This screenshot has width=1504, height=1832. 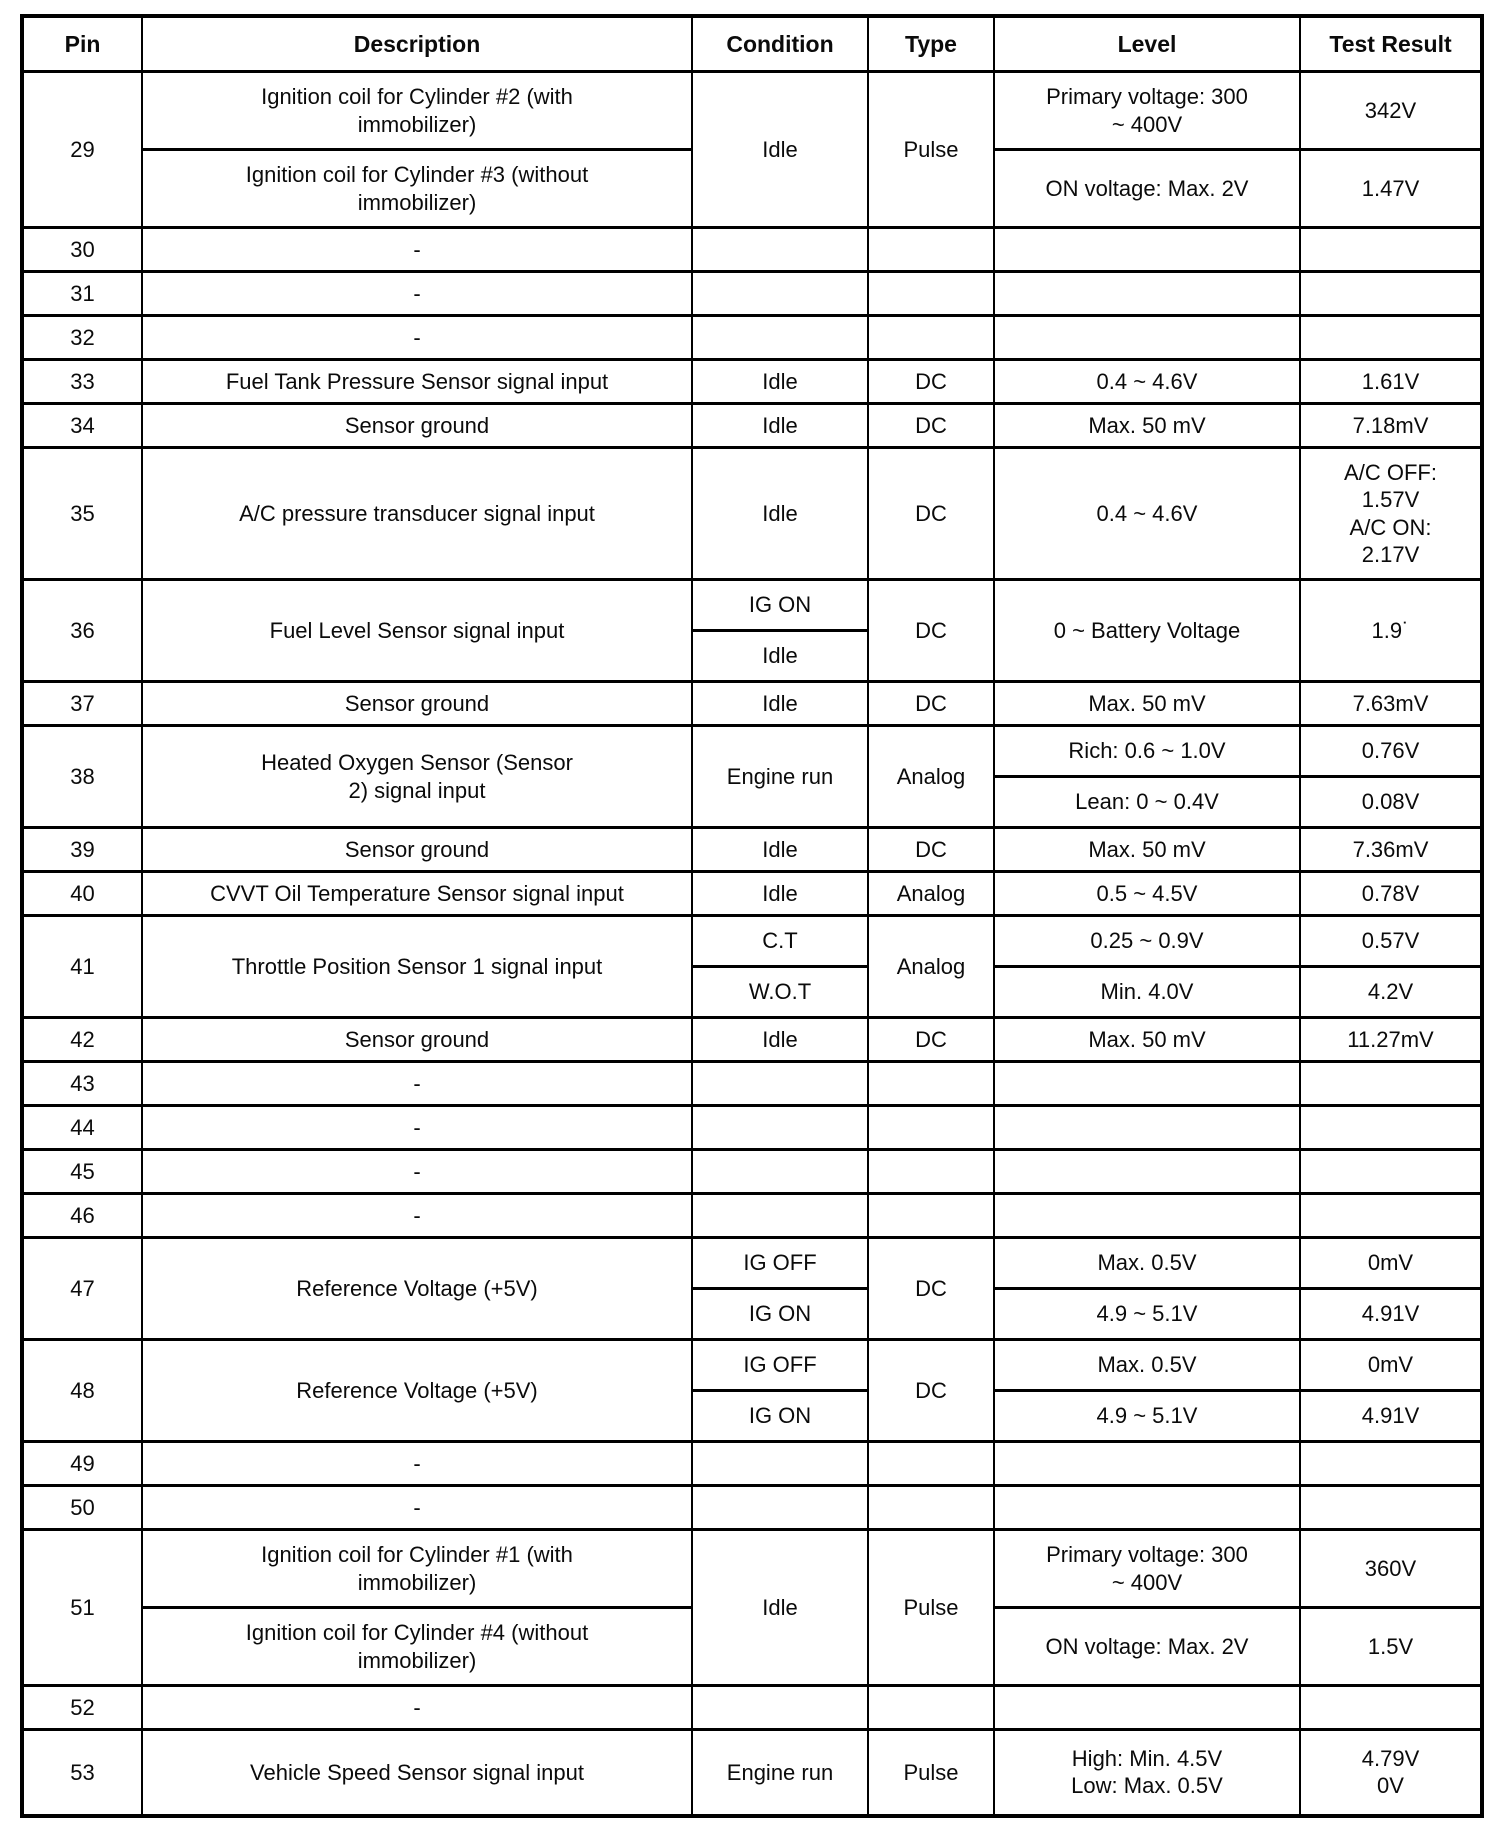 What do you see at coordinates (1147, 43) in the screenshot?
I see `header-level: Level` at bounding box center [1147, 43].